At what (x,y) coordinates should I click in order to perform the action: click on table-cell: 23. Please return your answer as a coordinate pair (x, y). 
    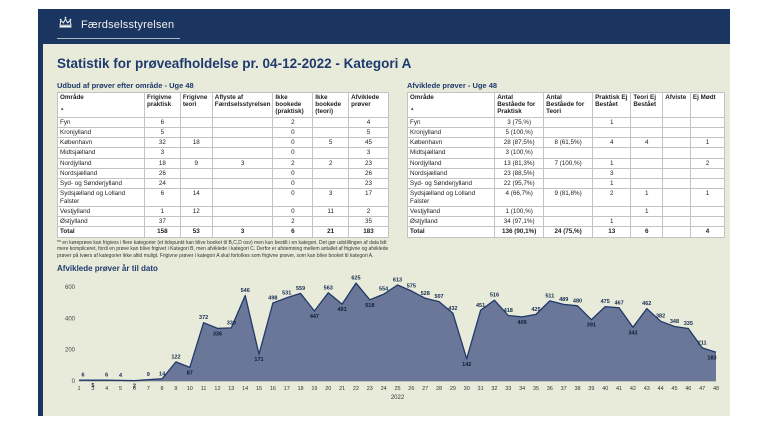
    Looking at the image, I should click on (368, 184).